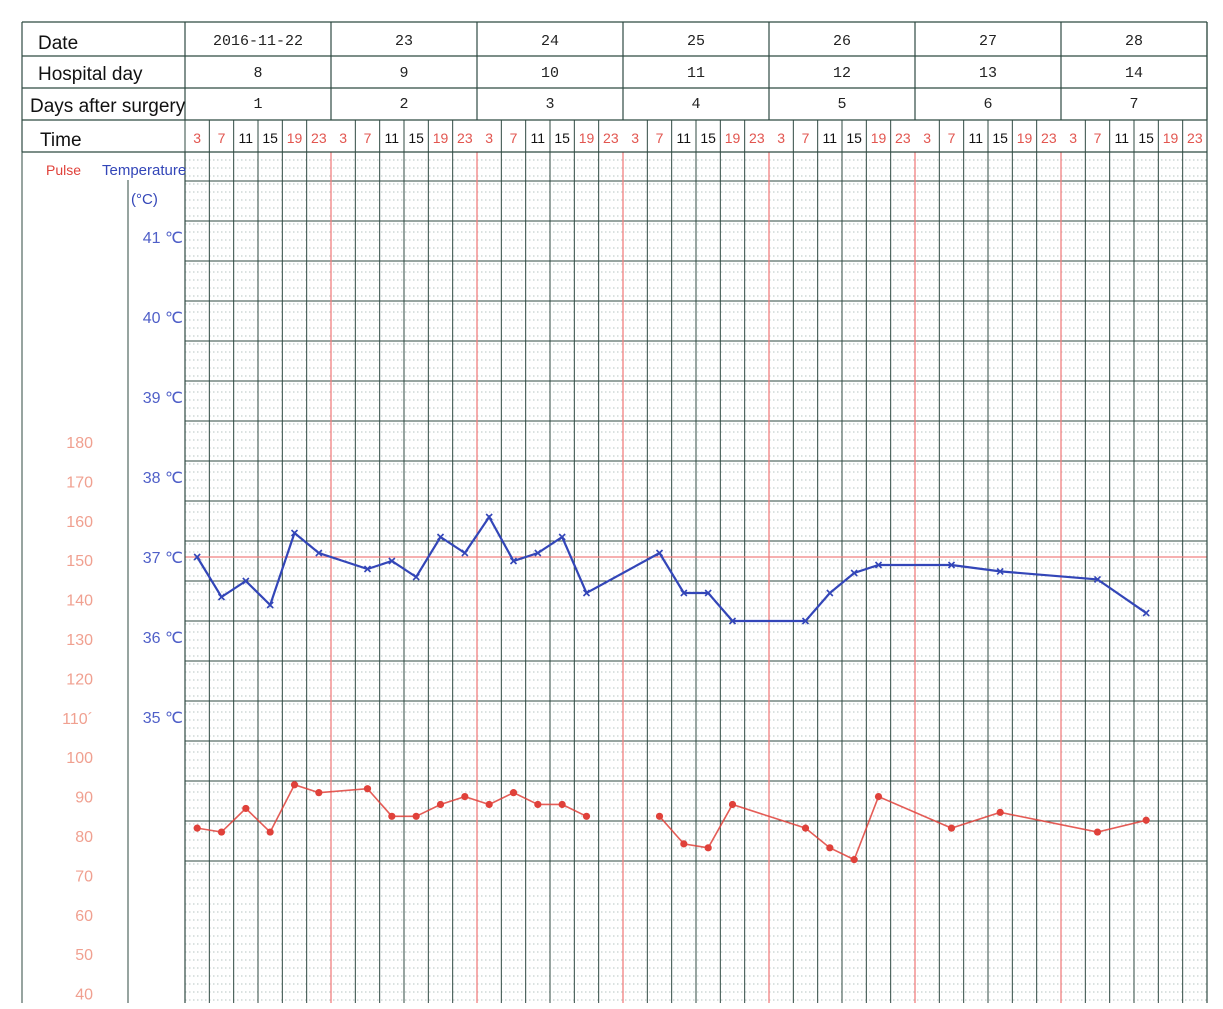  Describe the element at coordinates (696, 73) in the screenshot. I see `hospital-day-value: 11` at that location.